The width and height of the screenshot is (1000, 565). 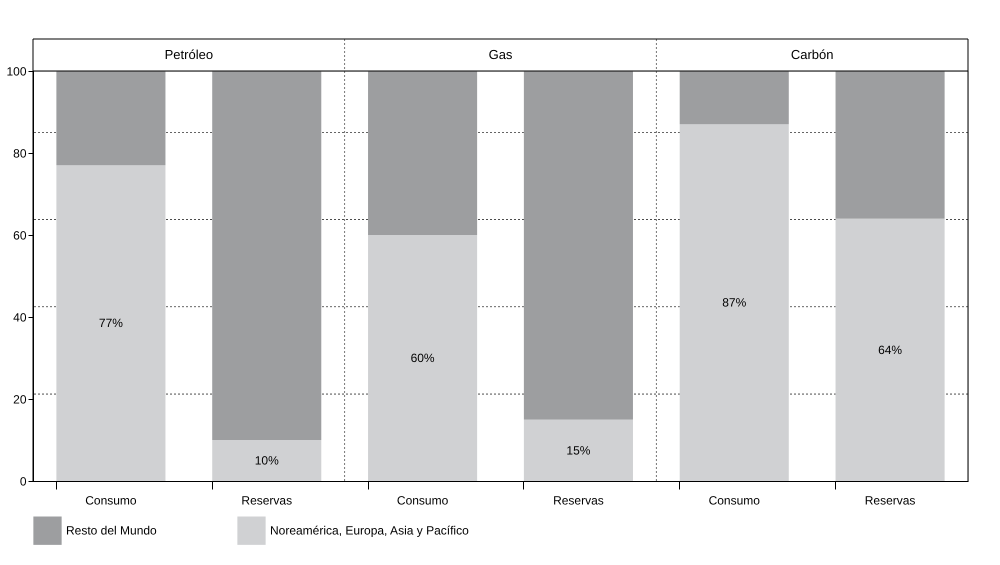 I want to click on y-tick-label: 60, so click(x=20, y=235).